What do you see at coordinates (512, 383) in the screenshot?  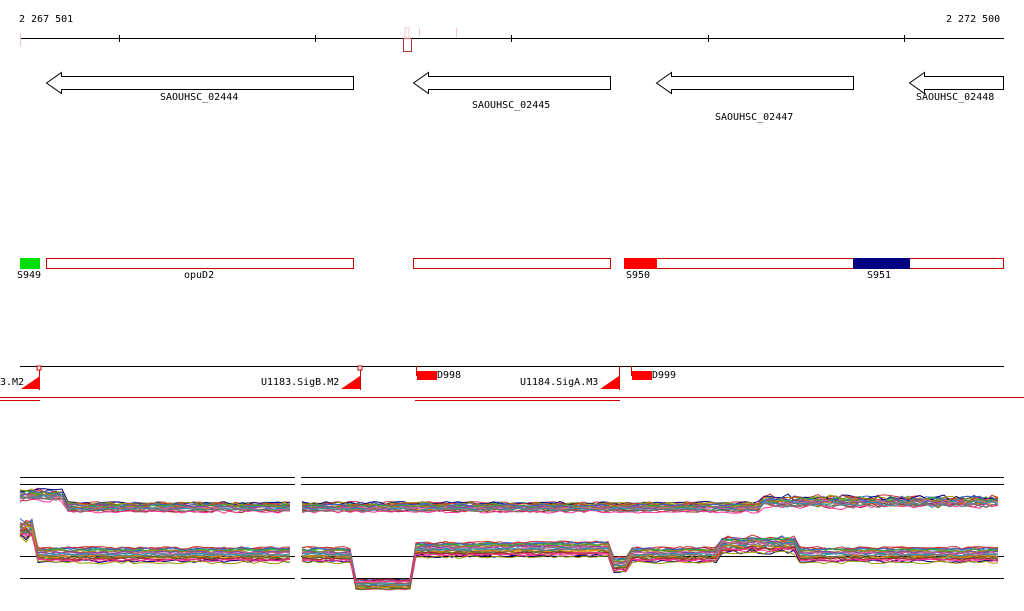 I see `feature-track` at bounding box center [512, 383].